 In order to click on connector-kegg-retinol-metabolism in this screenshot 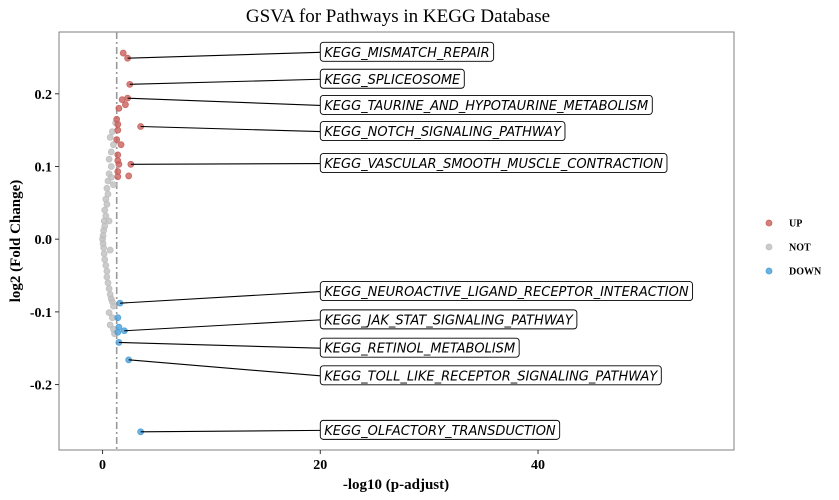, I will do `click(219, 345)`.